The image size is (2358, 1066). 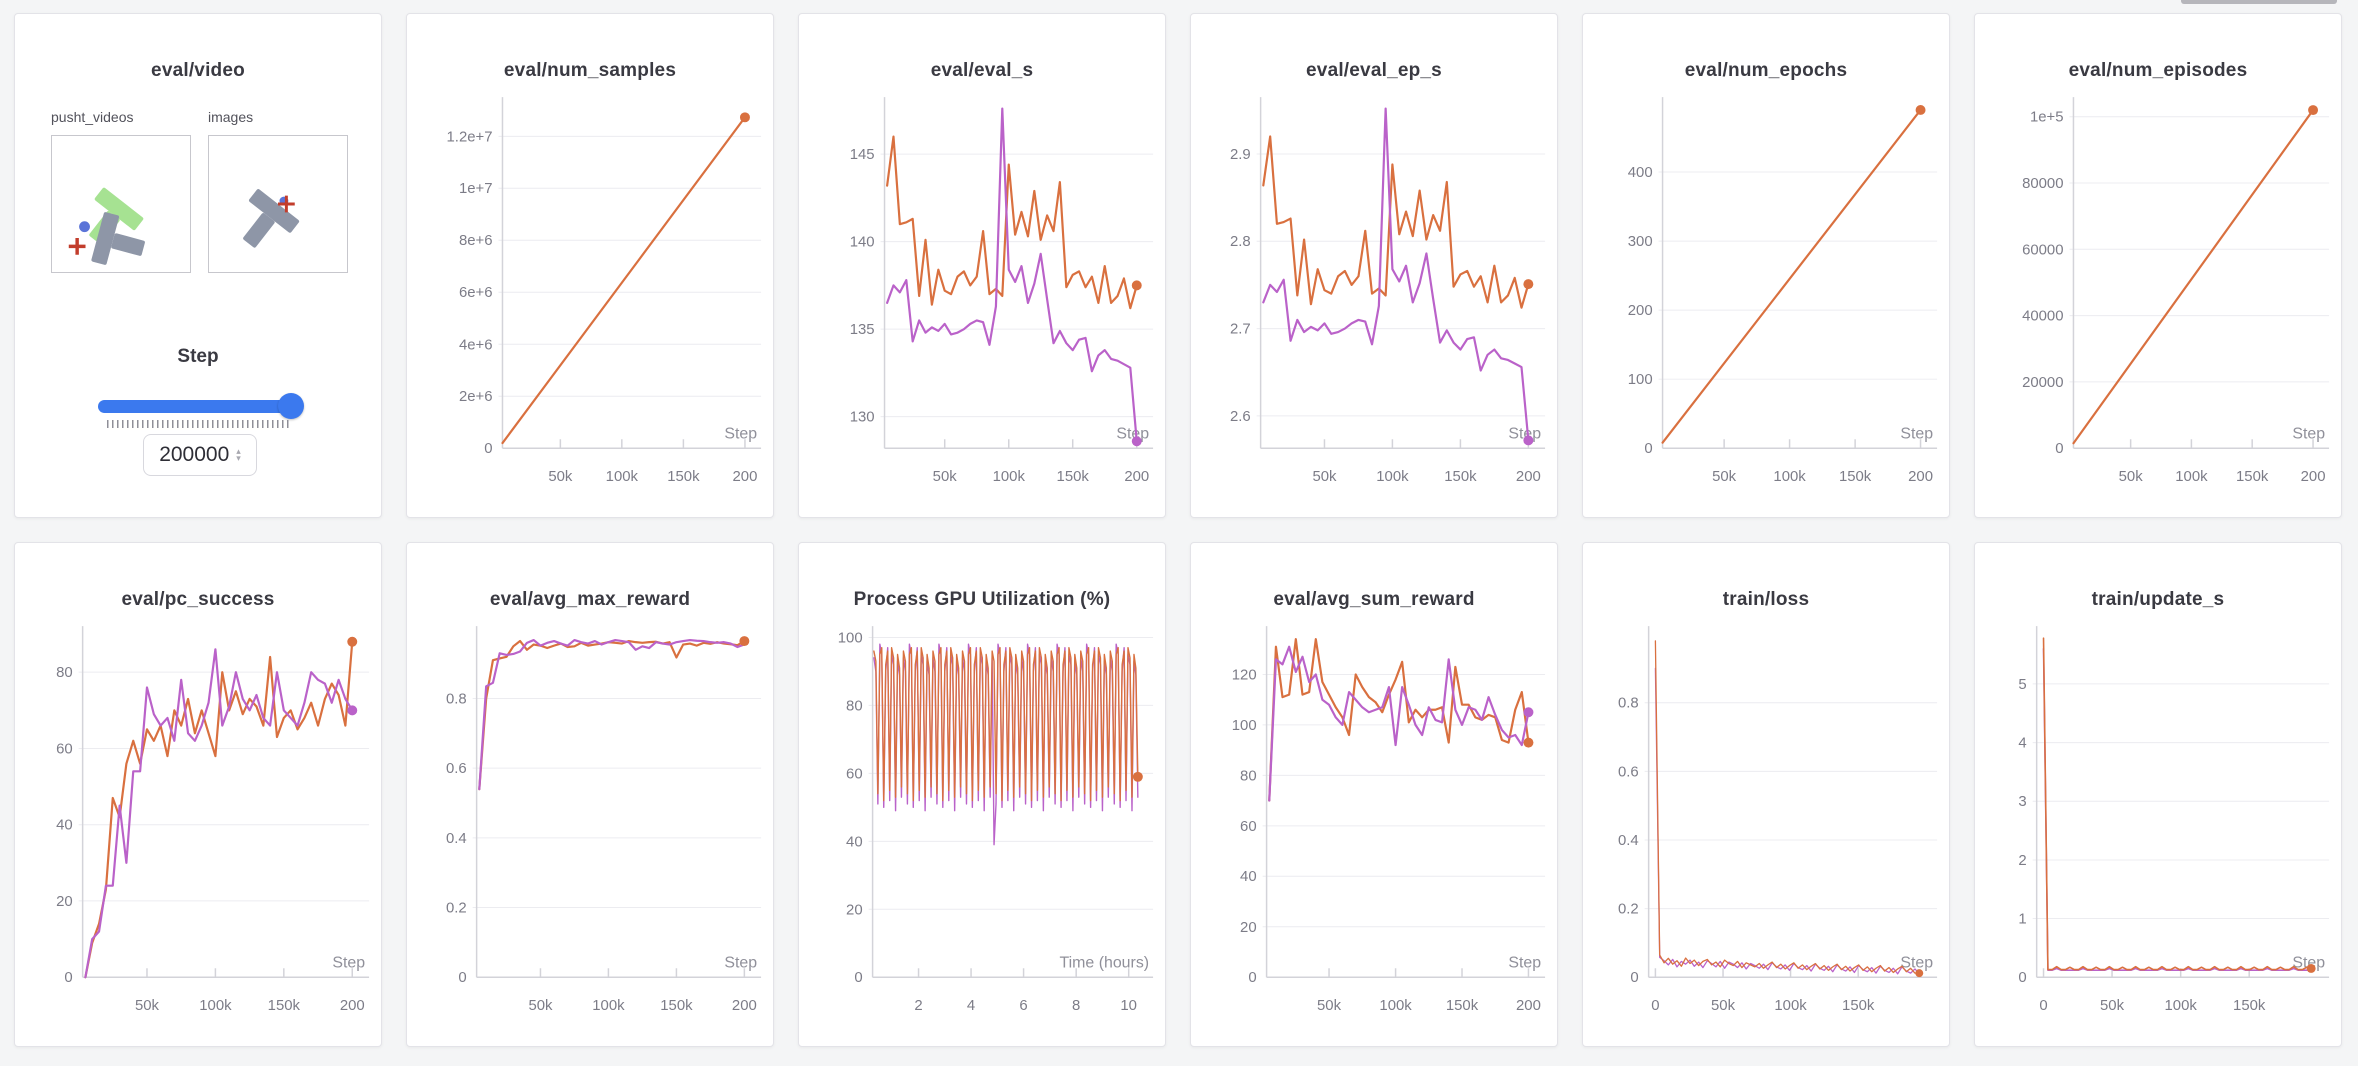 What do you see at coordinates (2042, 383) in the screenshot?
I see `svg-text: 20000` at bounding box center [2042, 383].